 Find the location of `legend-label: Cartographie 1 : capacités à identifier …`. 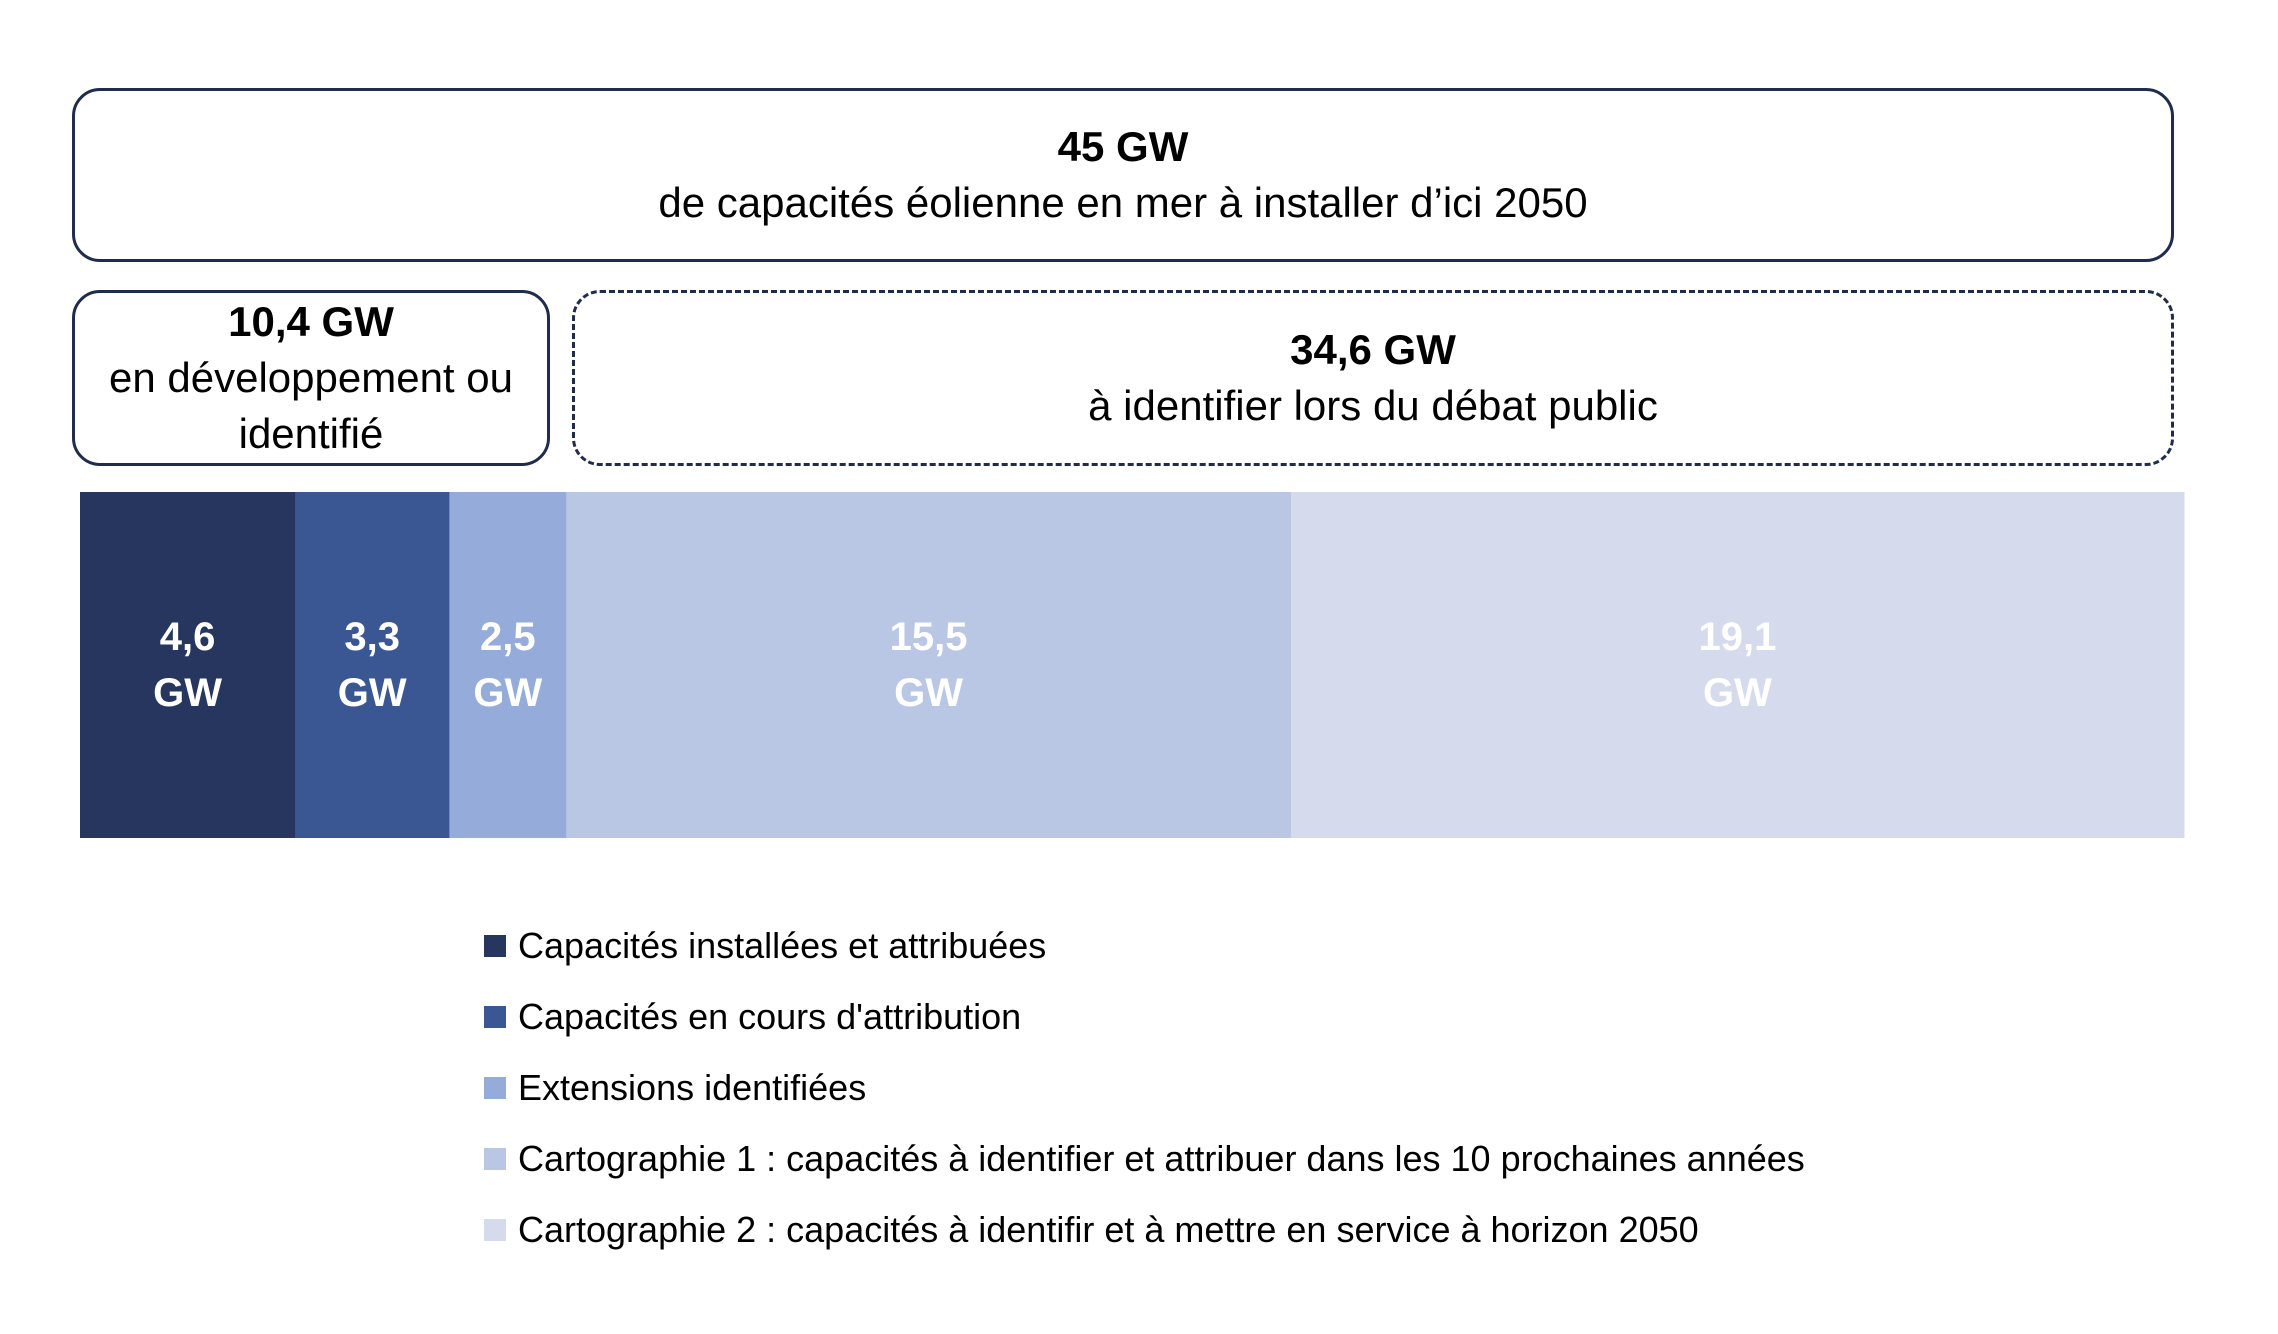

legend-label: Cartographie 1 : capacités à identifier … is located at coordinates (1161, 1158).